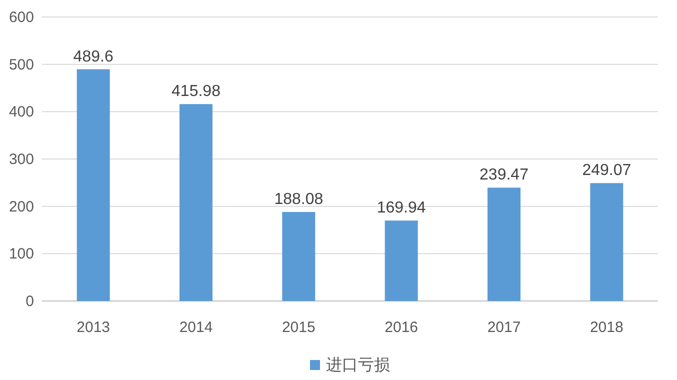 This screenshot has width=677, height=380. I want to click on y-tick-label: 100, so click(21, 254).